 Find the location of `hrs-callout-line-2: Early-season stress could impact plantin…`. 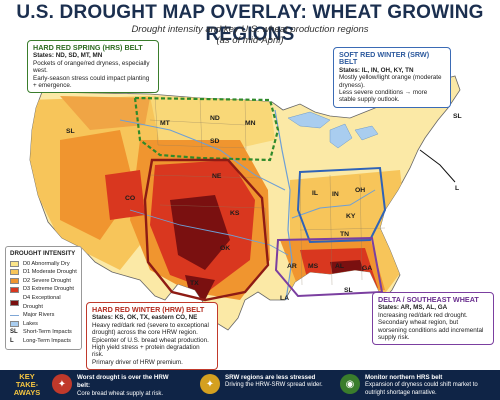

hrs-callout-line-2: Early-season stress could impact plantin… is located at coordinates (91, 82).